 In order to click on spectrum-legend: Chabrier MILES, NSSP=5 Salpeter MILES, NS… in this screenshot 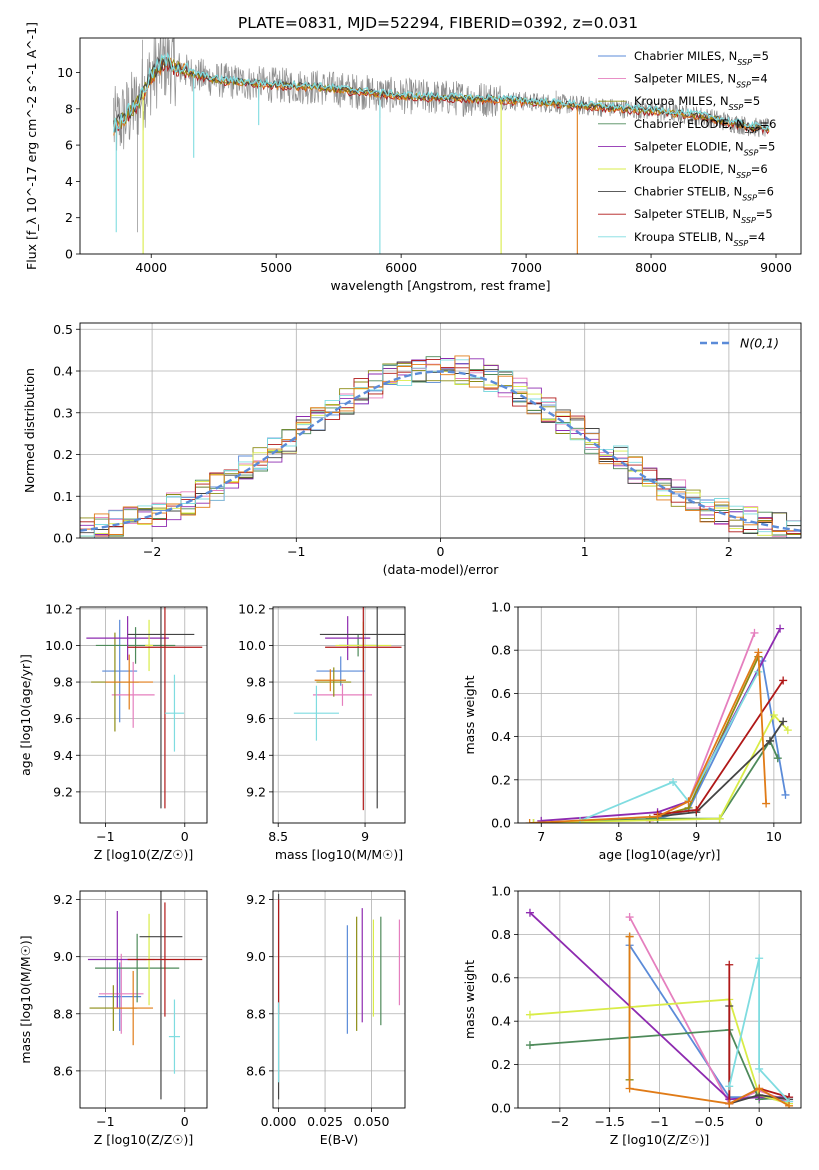, I will do `click(687, 148)`.